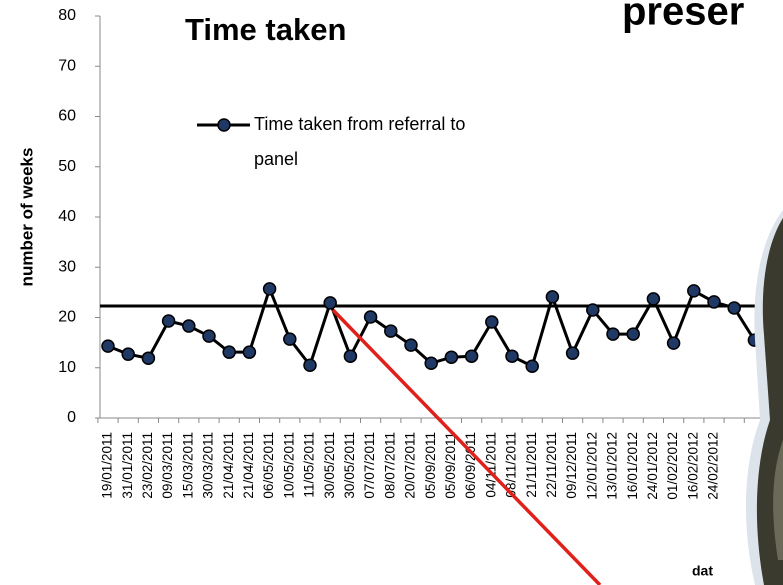 The width and height of the screenshot is (783, 585). What do you see at coordinates (67, 15) in the screenshot?
I see `y-tick-label: 80` at bounding box center [67, 15].